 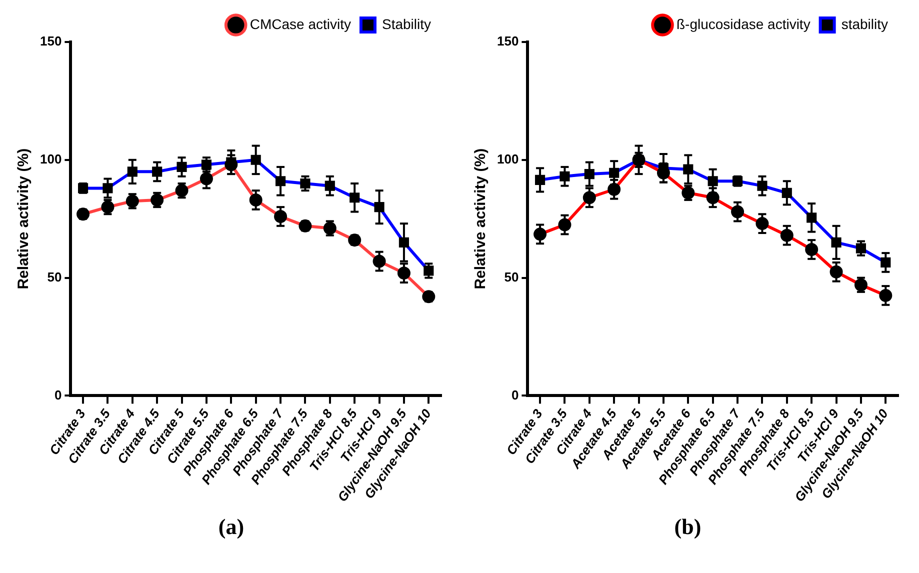 What do you see at coordinates (231, 527) in the screenshot?
I see `text: (a)` at bounding box center [231, 527].